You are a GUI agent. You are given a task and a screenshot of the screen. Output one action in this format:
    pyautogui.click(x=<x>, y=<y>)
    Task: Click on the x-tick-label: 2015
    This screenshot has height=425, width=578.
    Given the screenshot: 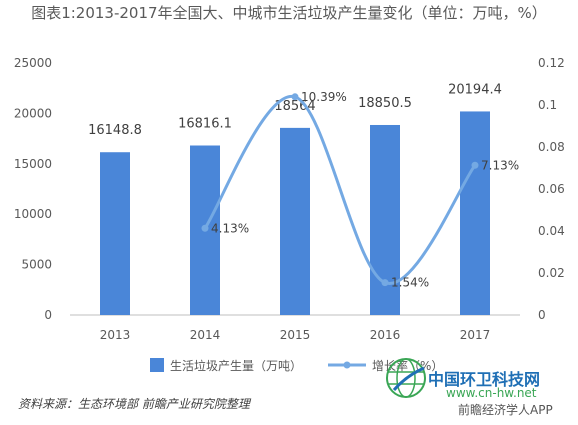 What is the action you would take?
    pyautogui.click(x=295, y=335)
    